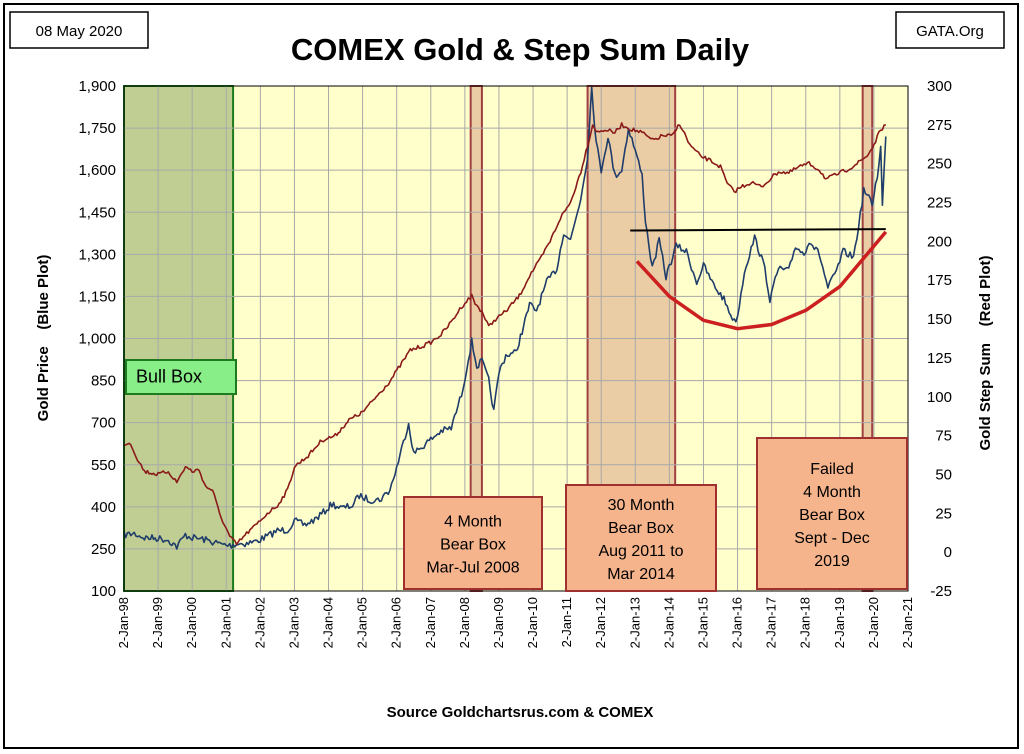  What do you see at coordinates (943, 513) in the screenshot?
I see `right-tick-label: 25` at bounding box center [943, 513].